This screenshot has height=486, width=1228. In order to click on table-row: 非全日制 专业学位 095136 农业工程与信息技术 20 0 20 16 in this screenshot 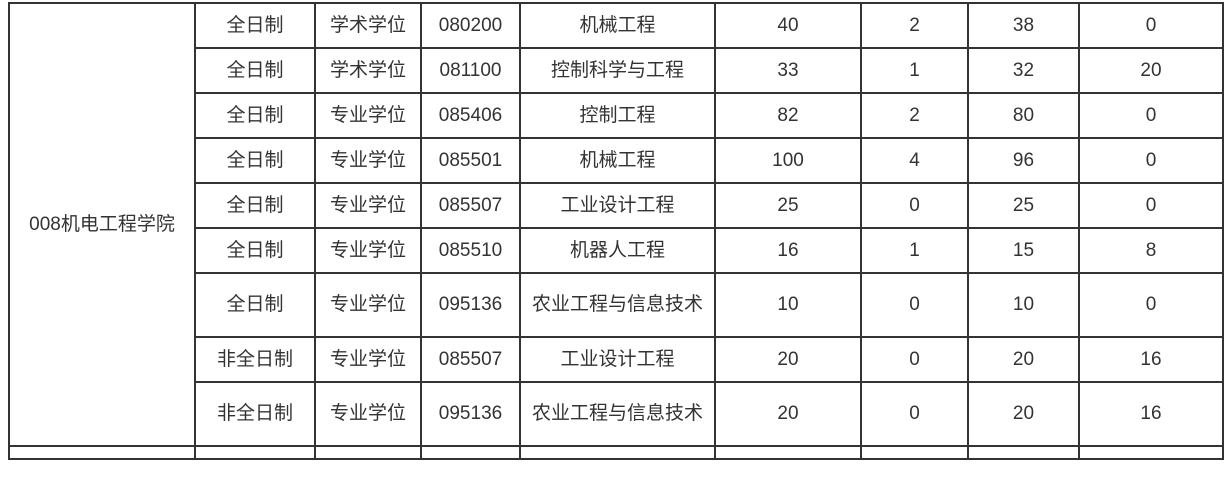, I will do `click(616, 414)`.